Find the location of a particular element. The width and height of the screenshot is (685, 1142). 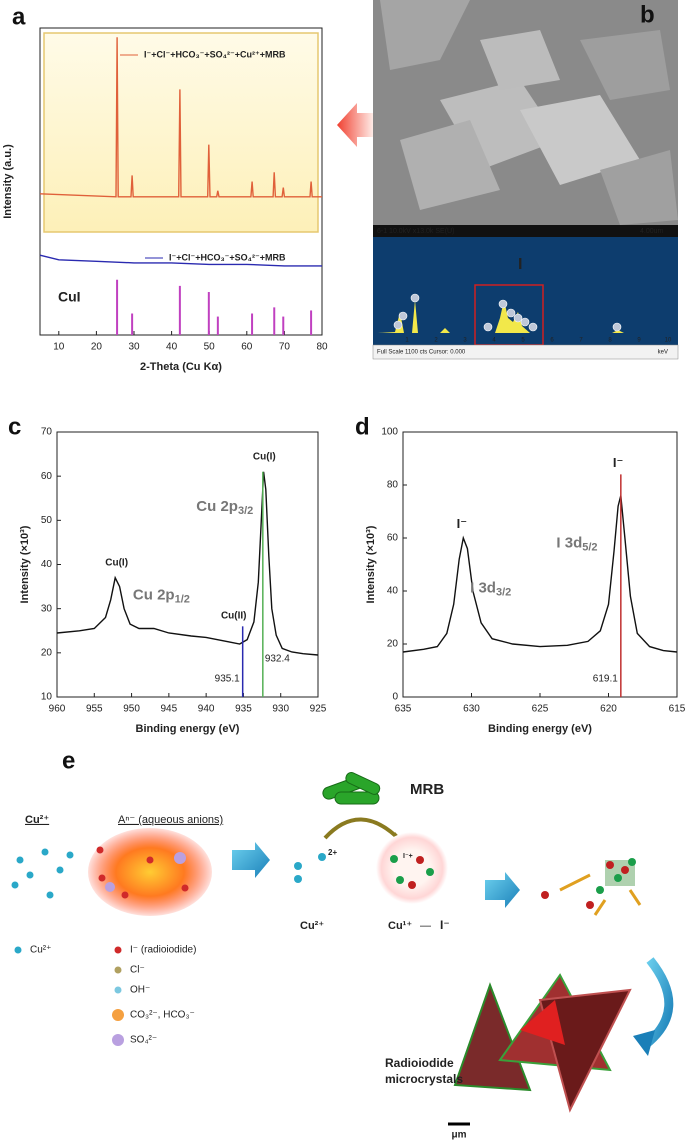

x-tick-label: 625 is located at coordinates (540, 709).